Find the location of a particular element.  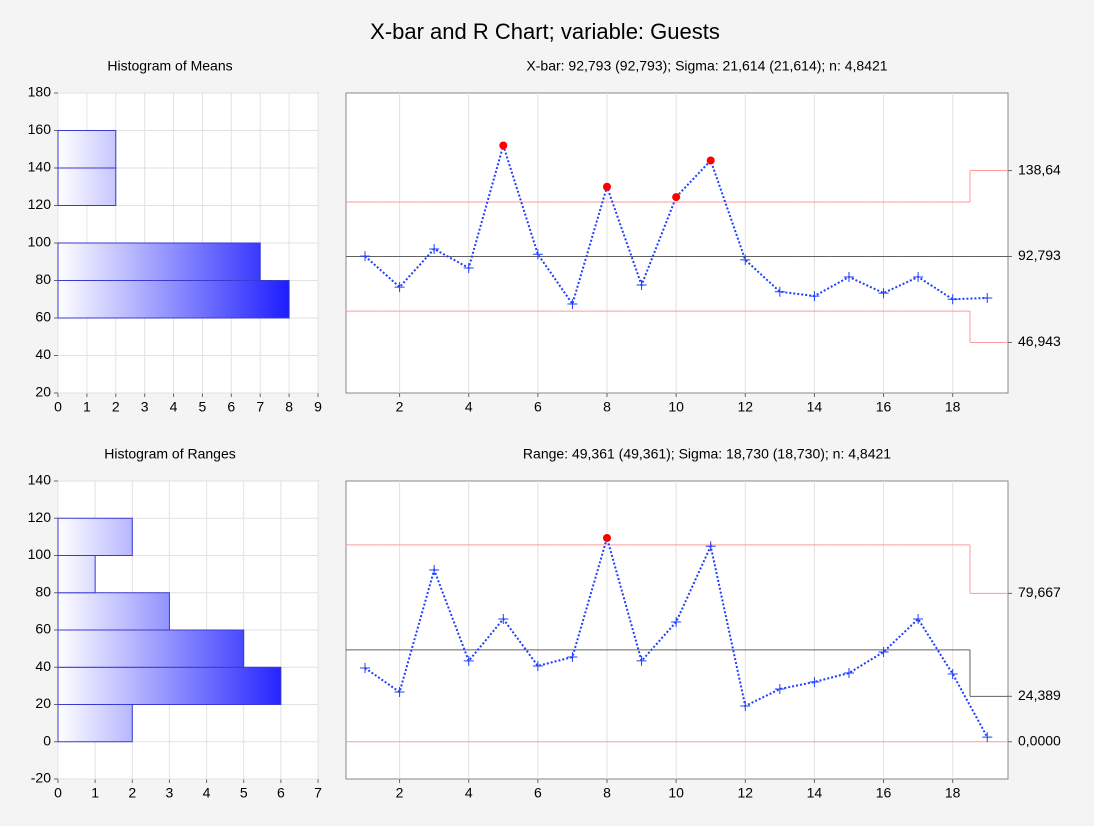

x-tick-label: 16 is located at coordinates (884, 407).